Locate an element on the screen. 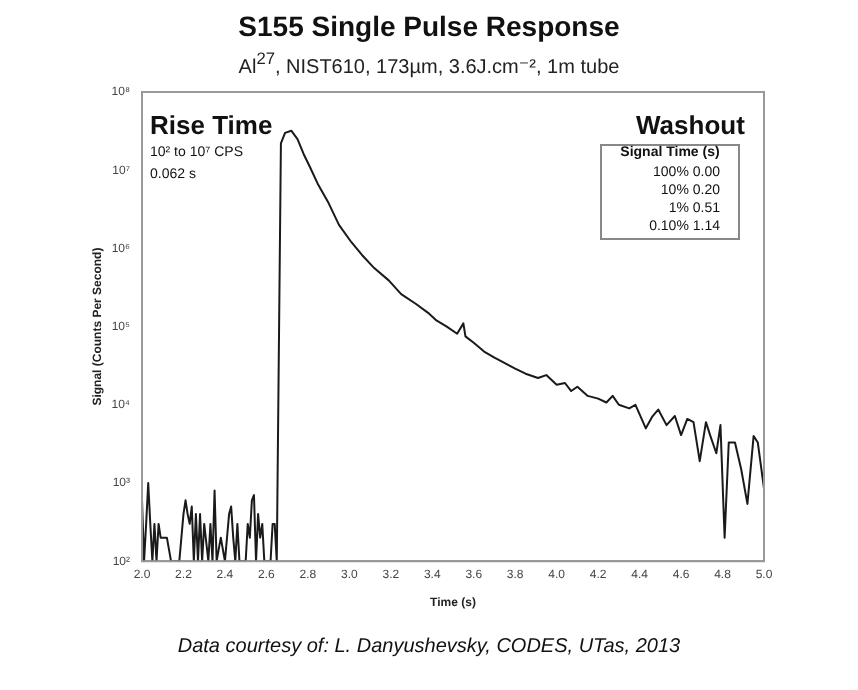 This screenshot has height=690, width=858. chart-title: S155 Single Pulse Response is located at coordinates (429, 26).